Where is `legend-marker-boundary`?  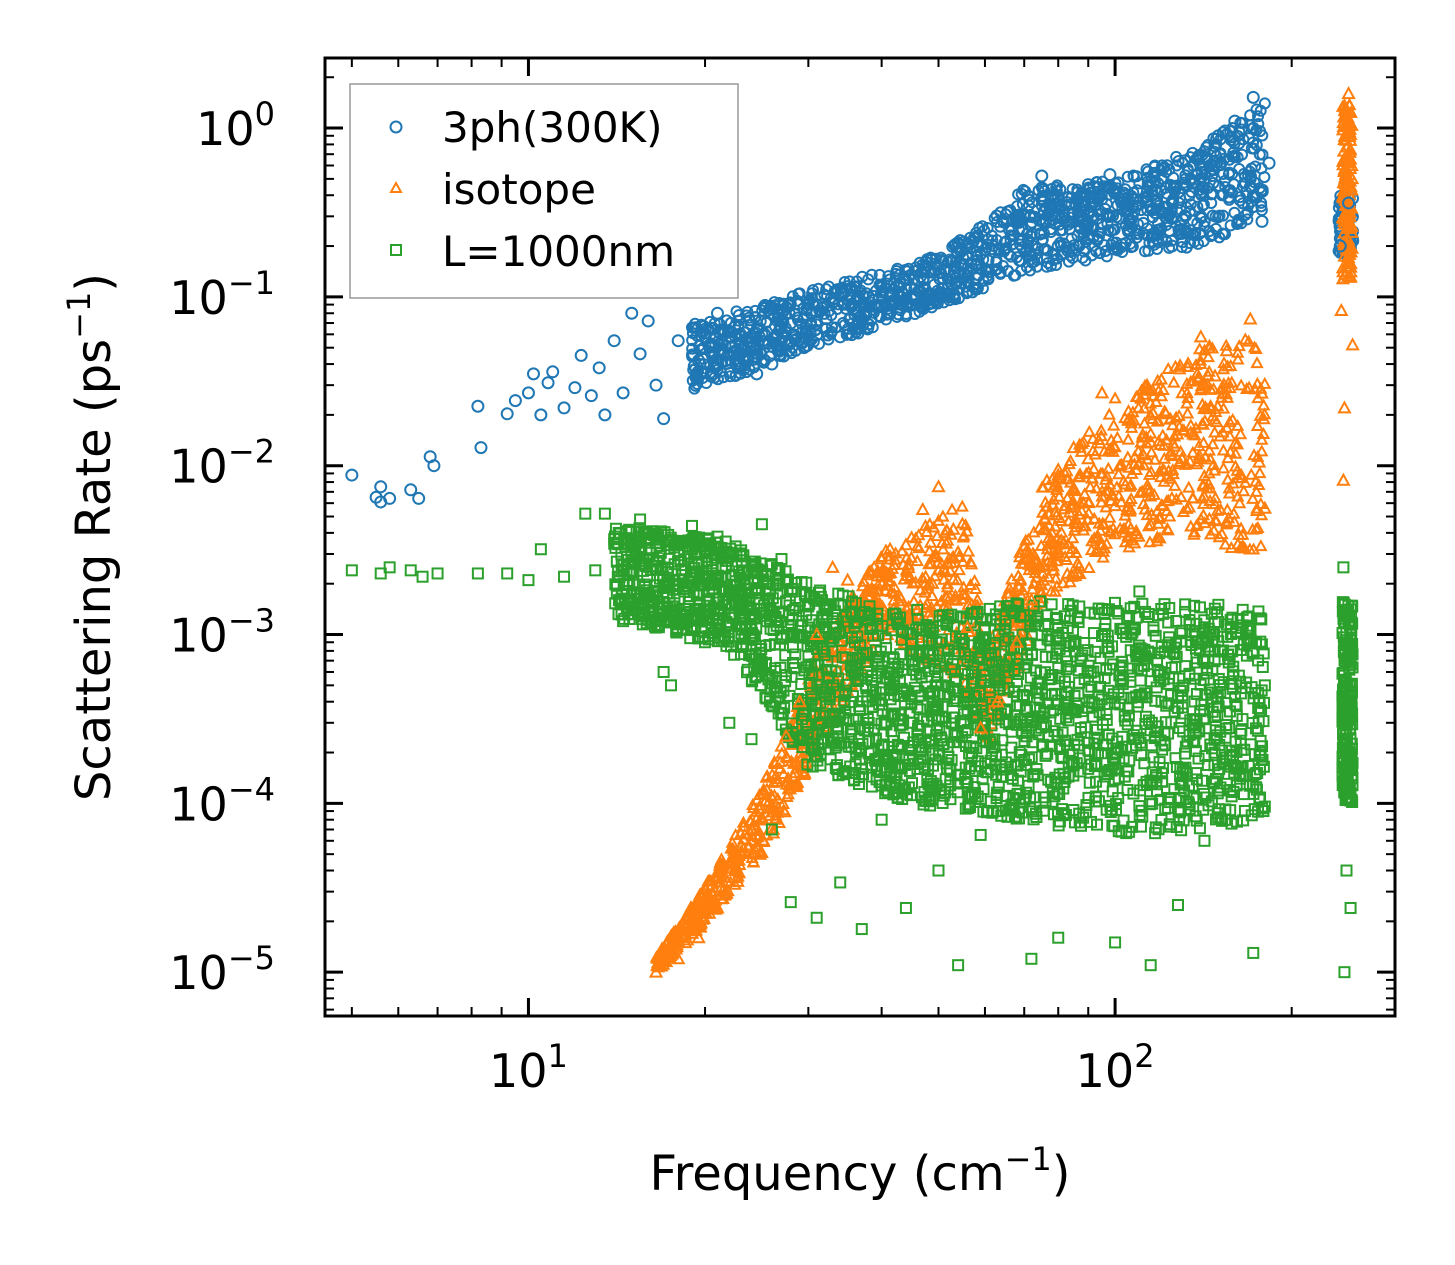
legend-marker-boundary is located at coordinates (396, 250).